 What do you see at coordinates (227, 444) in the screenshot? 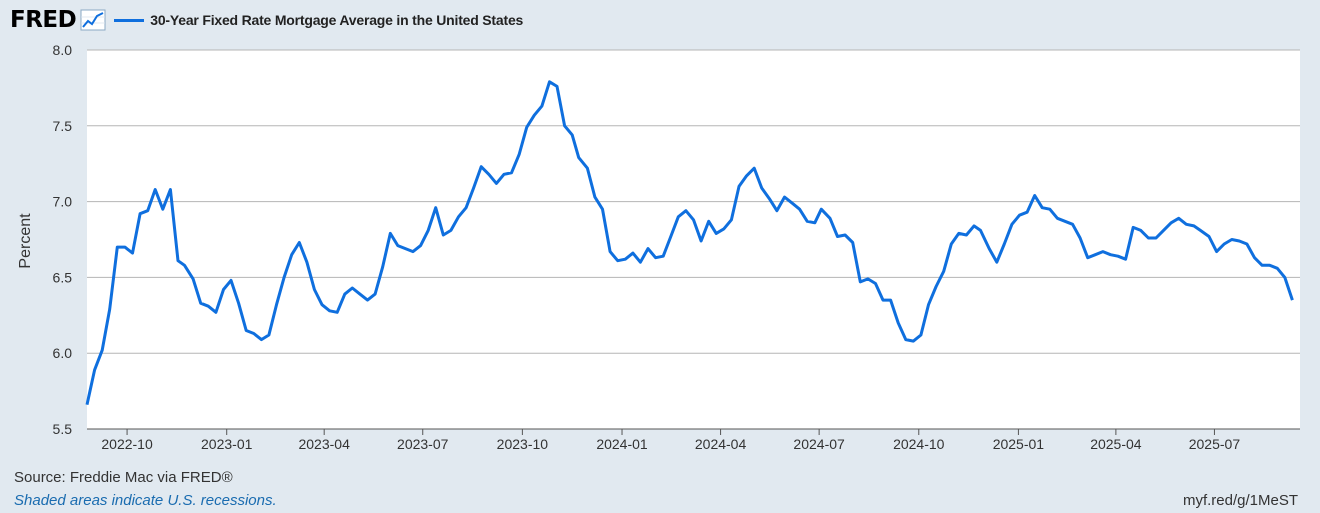
I see `x-tick-label: 2023-01` at bounding box center [227, 444].